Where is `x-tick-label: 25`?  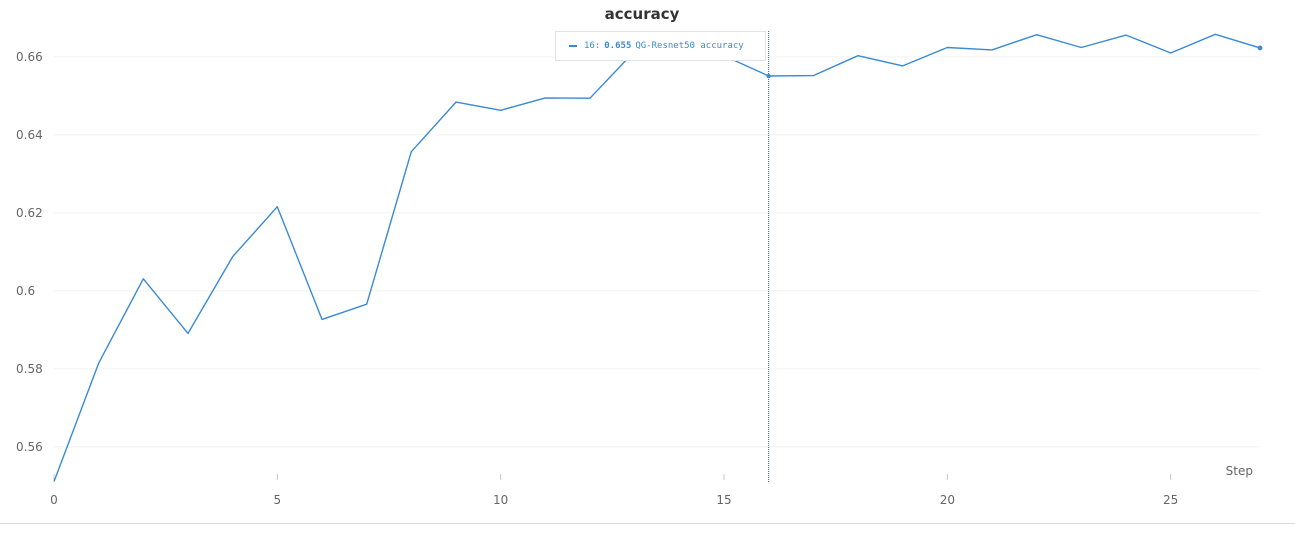
x-tick-label: 25 is located at coordinates (1170, 500).